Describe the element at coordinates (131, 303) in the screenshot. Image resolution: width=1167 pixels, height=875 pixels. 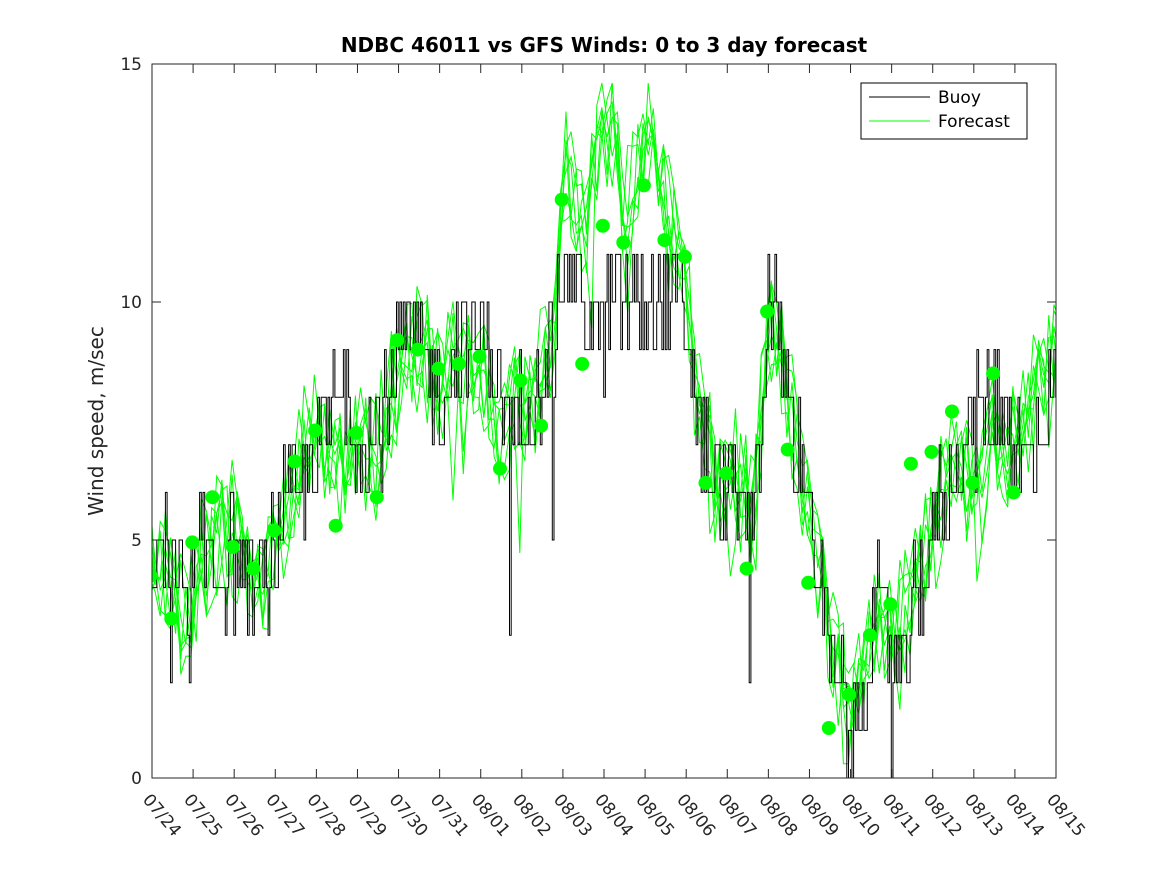
I see `y-tick-label: 10` at that location.